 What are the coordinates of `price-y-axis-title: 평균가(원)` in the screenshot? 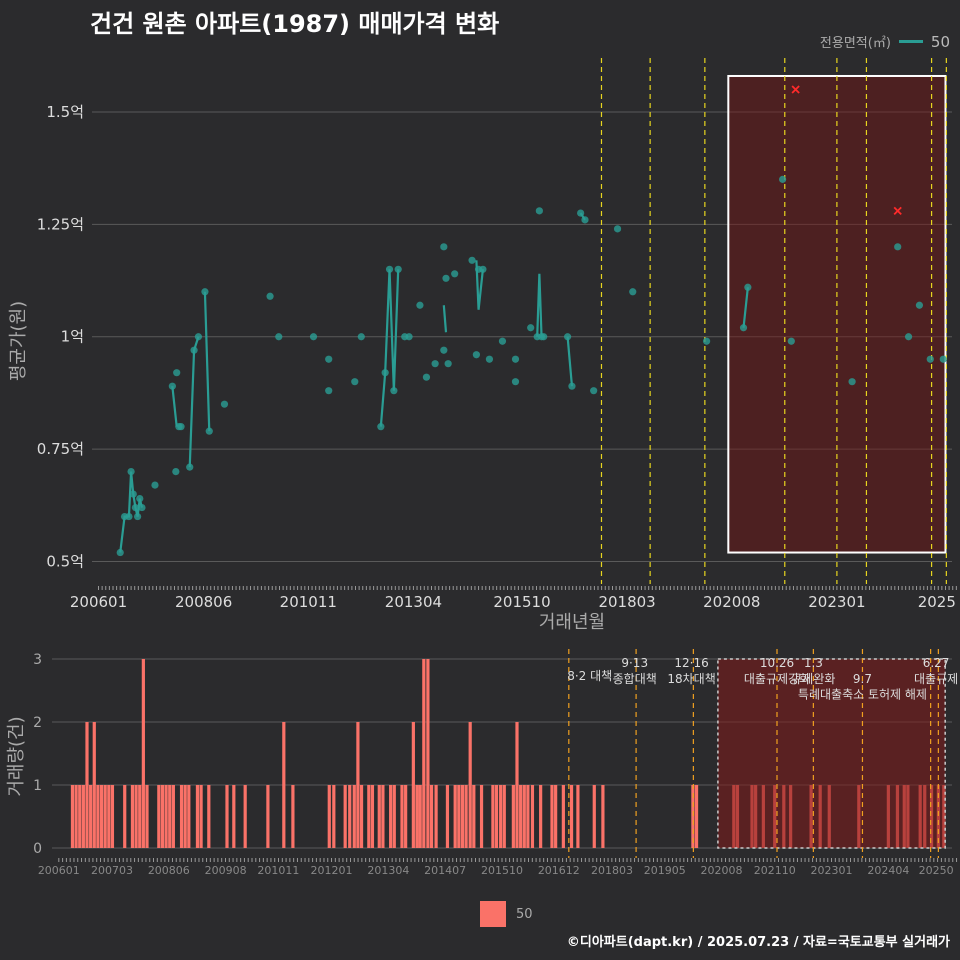 It's located at (18, 341).